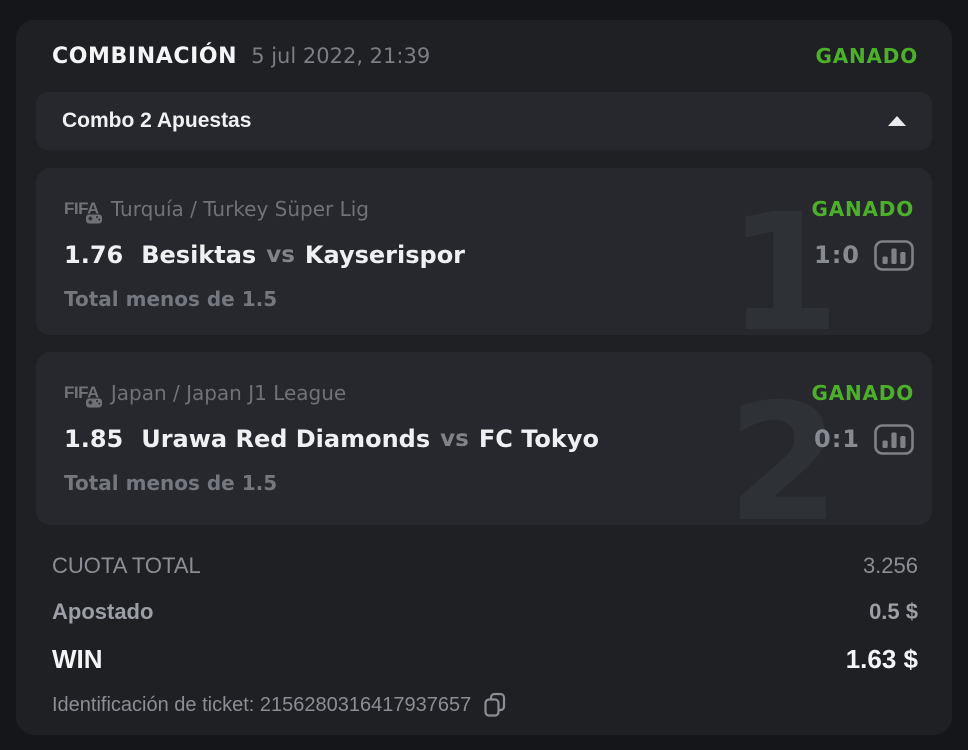 The image size is (968, 750). Describe the element at coordinates (153, 704) in the screenshot. I see `ticket-id-label: Identificación de ticket:` at that location.